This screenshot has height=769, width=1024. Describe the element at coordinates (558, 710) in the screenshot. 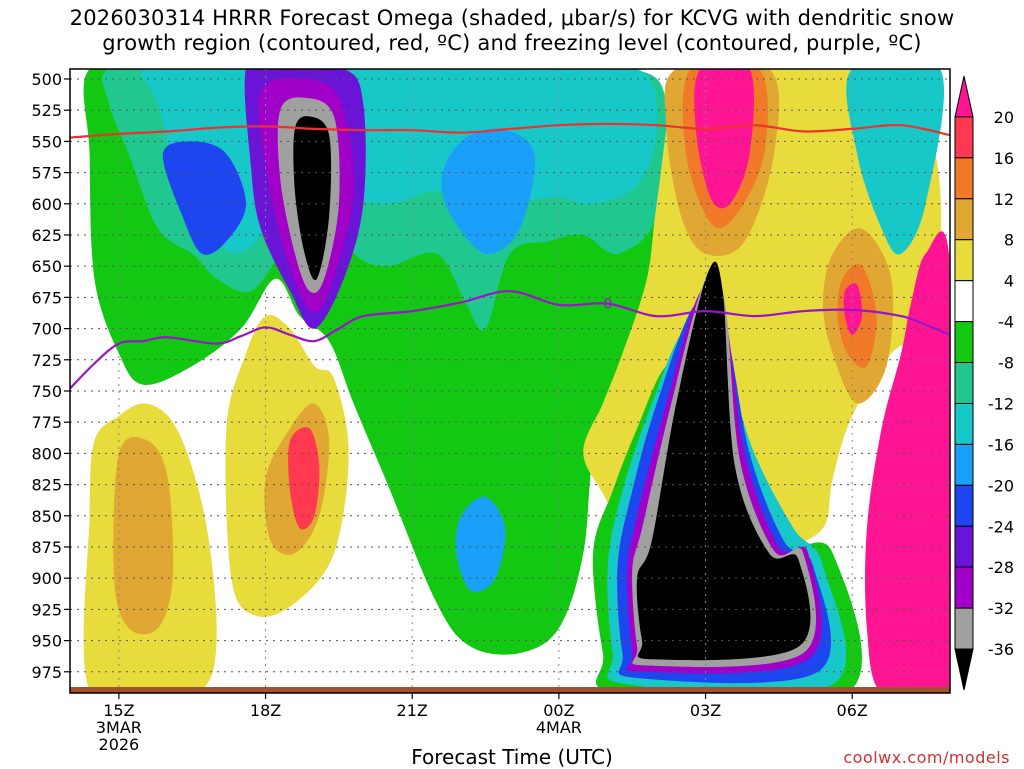

I see `x-tick-label: 00Z` at that location.